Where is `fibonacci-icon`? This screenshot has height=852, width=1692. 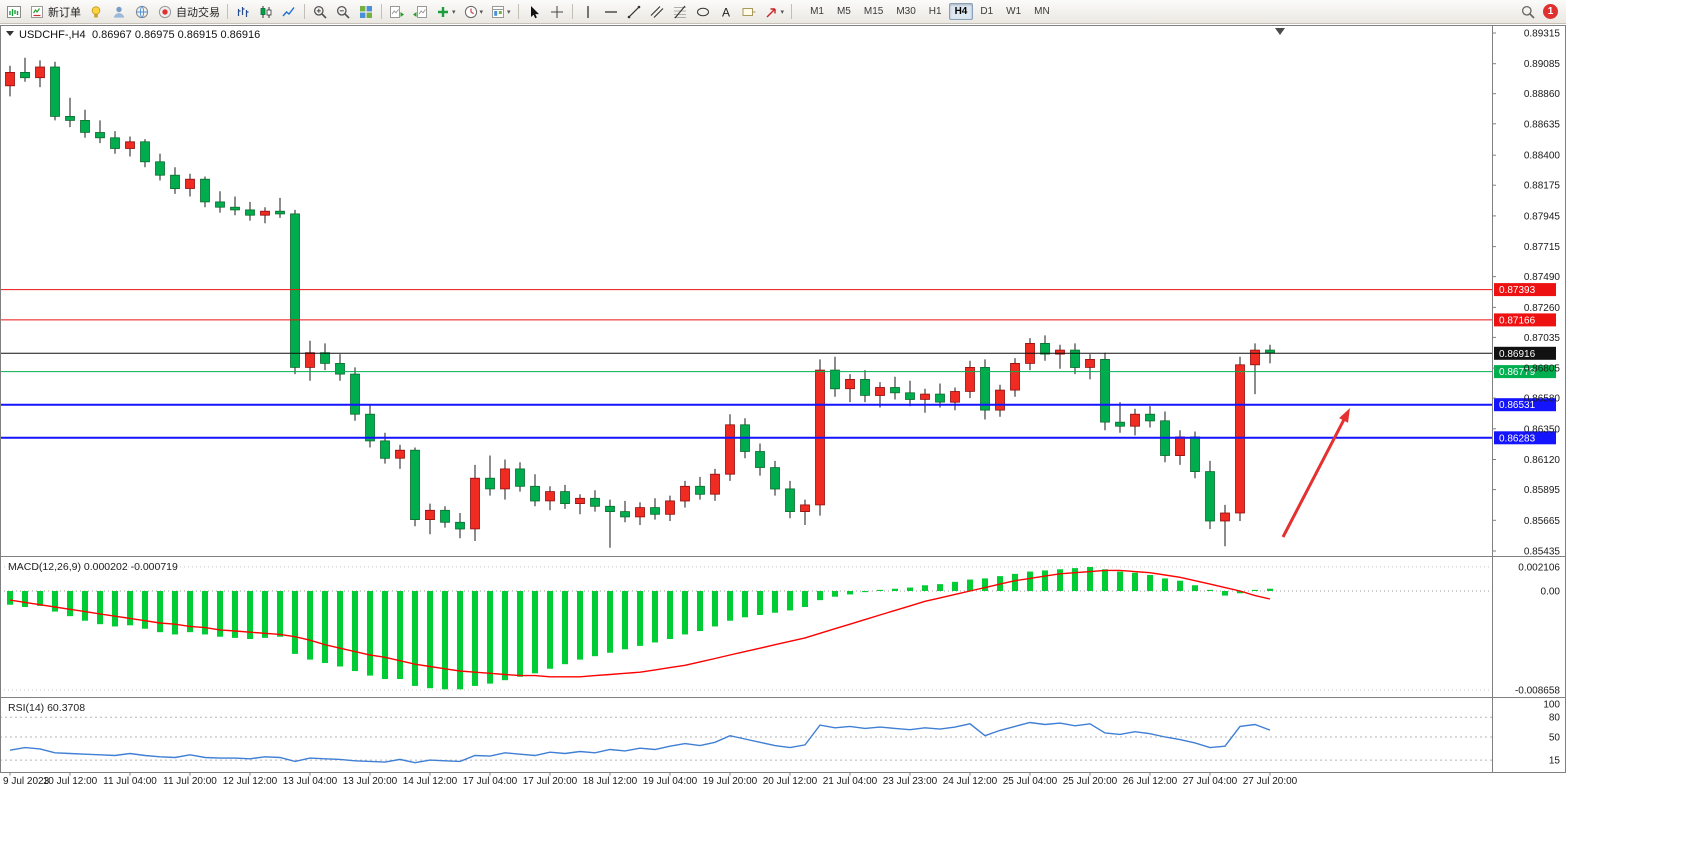 fibonacci-icon is located at coordinates (680, 12).